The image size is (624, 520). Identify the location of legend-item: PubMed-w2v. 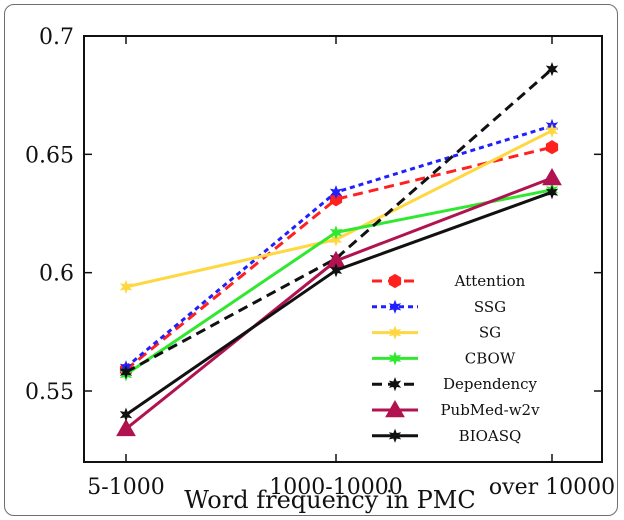
(456, 409).